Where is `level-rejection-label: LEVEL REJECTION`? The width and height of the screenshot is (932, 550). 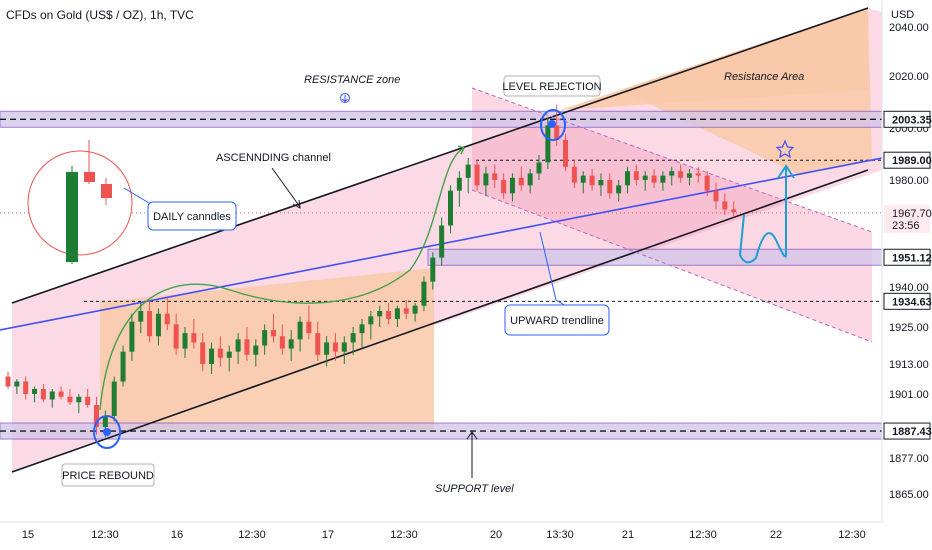
level-rejection-label: LEVEL REJECTION is located at coordinates (551, 87).